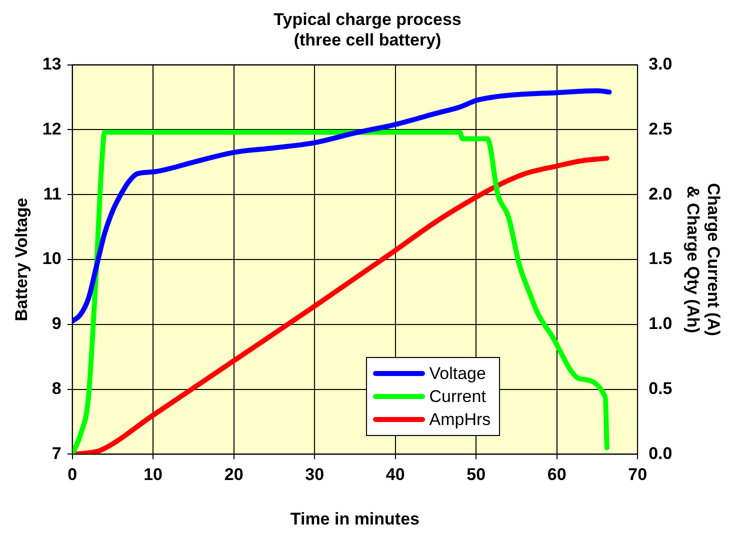 The height and width of the screenshot is (538, 737). What do you see at coordinates (556, 474) in the screenshot?
I see `x-tick-label: 60` at bounding box center [556, 474].